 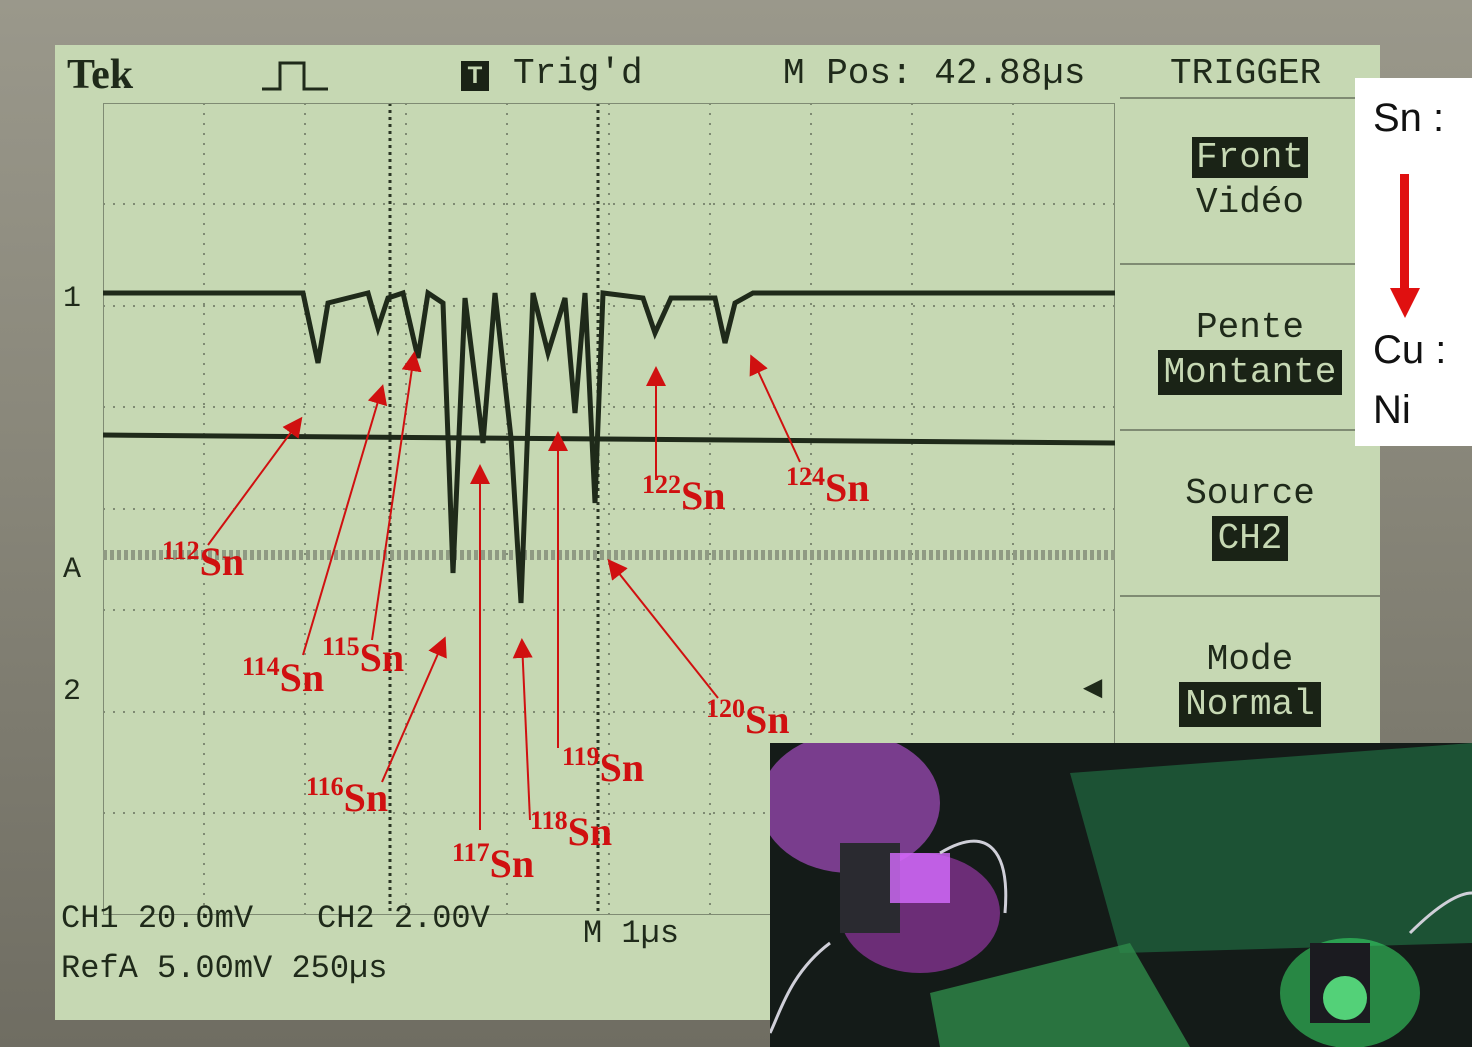 What do you see at coordinates (1250, 538) in the screenshot?
I see `menu-source-value: CH2` at bounding box center [1250, 538].